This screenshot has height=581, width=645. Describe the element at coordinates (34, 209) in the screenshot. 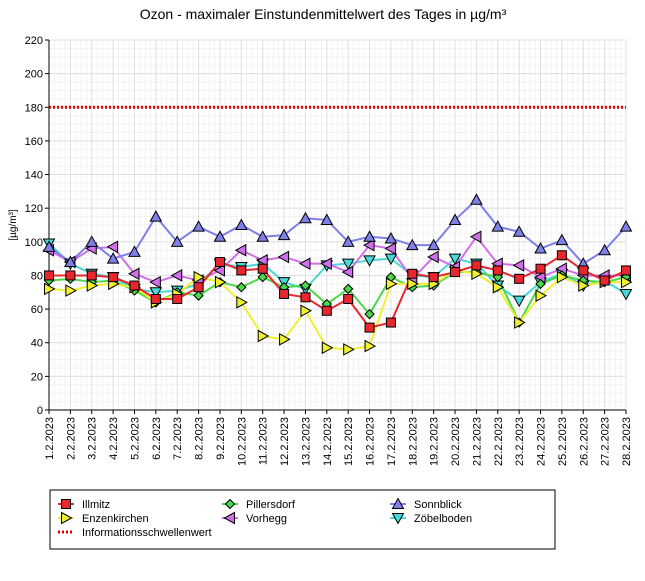

I see `y-tick-label: 120` at that location.